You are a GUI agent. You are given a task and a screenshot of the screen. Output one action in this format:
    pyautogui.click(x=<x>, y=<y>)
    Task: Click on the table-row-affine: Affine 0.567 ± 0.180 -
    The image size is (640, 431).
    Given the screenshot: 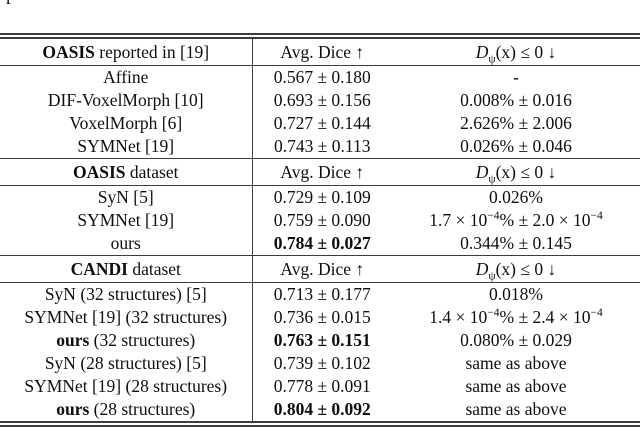 What is the action you would take?
    pyautogui.click(x=320, y=77)
    